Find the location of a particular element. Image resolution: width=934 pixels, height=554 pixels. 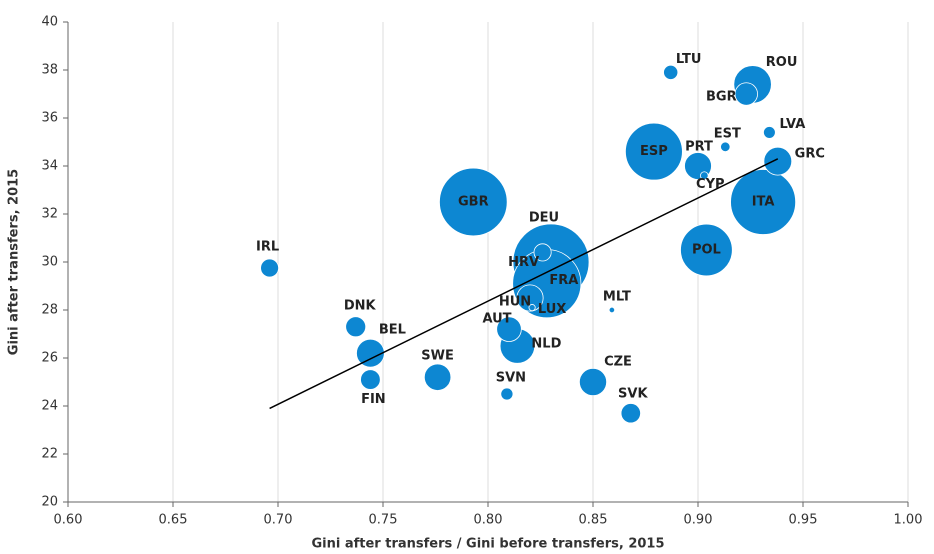

point-label: POL is located at coordinates (706, 250).